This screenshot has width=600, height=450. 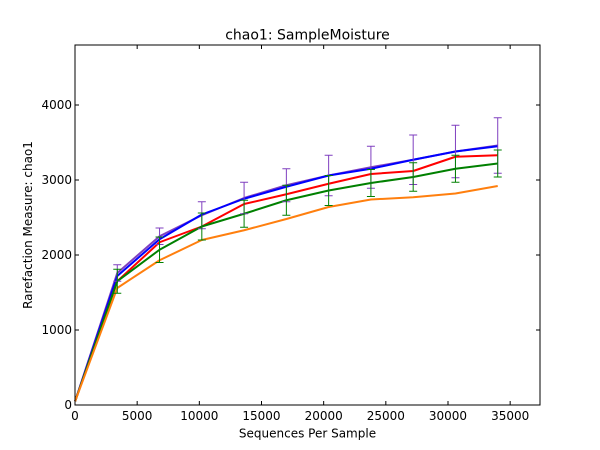 I want to click on y-tick-label: 0, so click(x=68, y=405).